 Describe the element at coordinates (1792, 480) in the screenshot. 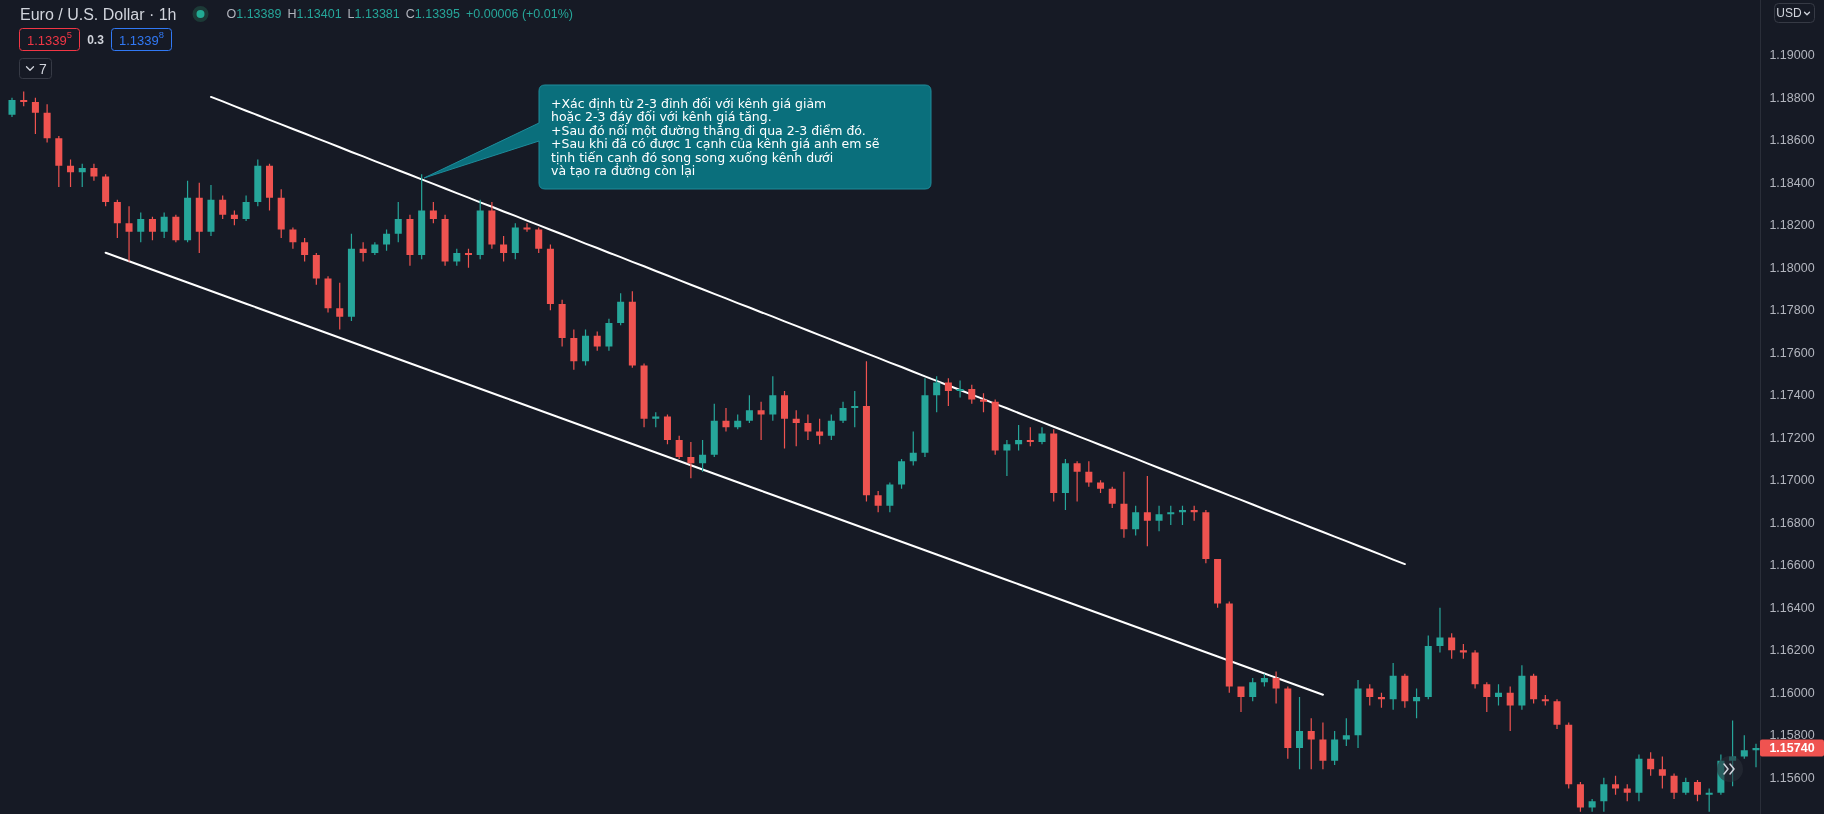

I see `y-tick-label: 1.17000` at that location.